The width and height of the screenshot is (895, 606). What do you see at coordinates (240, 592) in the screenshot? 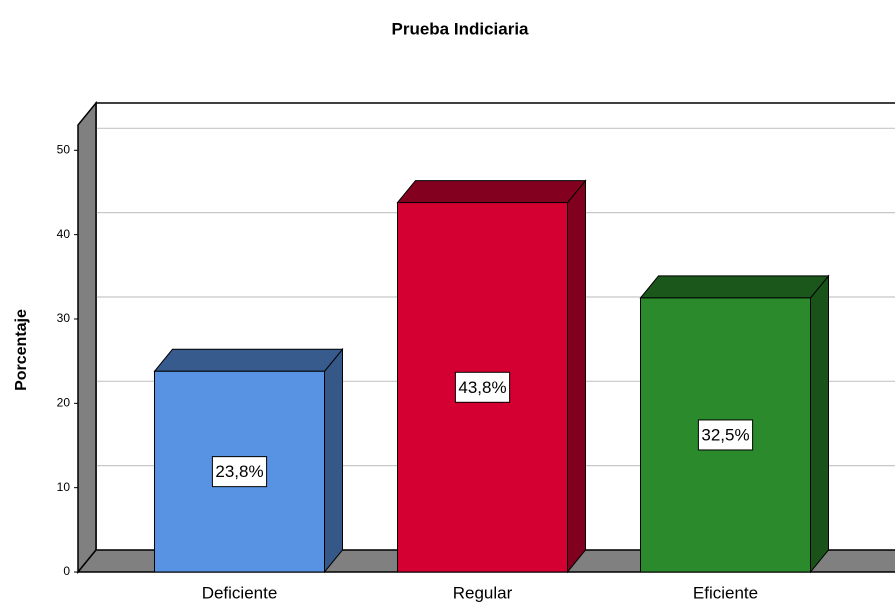
I see `x-tick-label: Deficiente` at bounding box center [240, 592].